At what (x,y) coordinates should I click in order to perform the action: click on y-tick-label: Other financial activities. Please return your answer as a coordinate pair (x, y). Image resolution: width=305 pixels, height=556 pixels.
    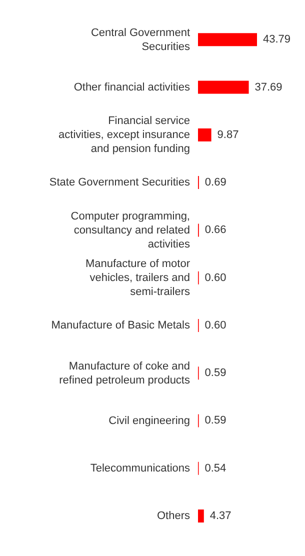
    Looking at the image, I should click on (132, 87).